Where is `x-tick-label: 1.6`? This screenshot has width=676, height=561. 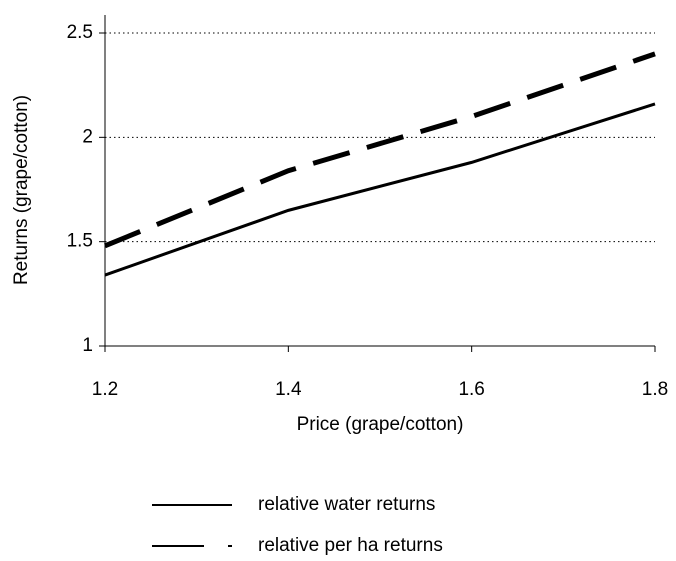
x-tick-label: 1.6 is located at coordinates (471, 389).